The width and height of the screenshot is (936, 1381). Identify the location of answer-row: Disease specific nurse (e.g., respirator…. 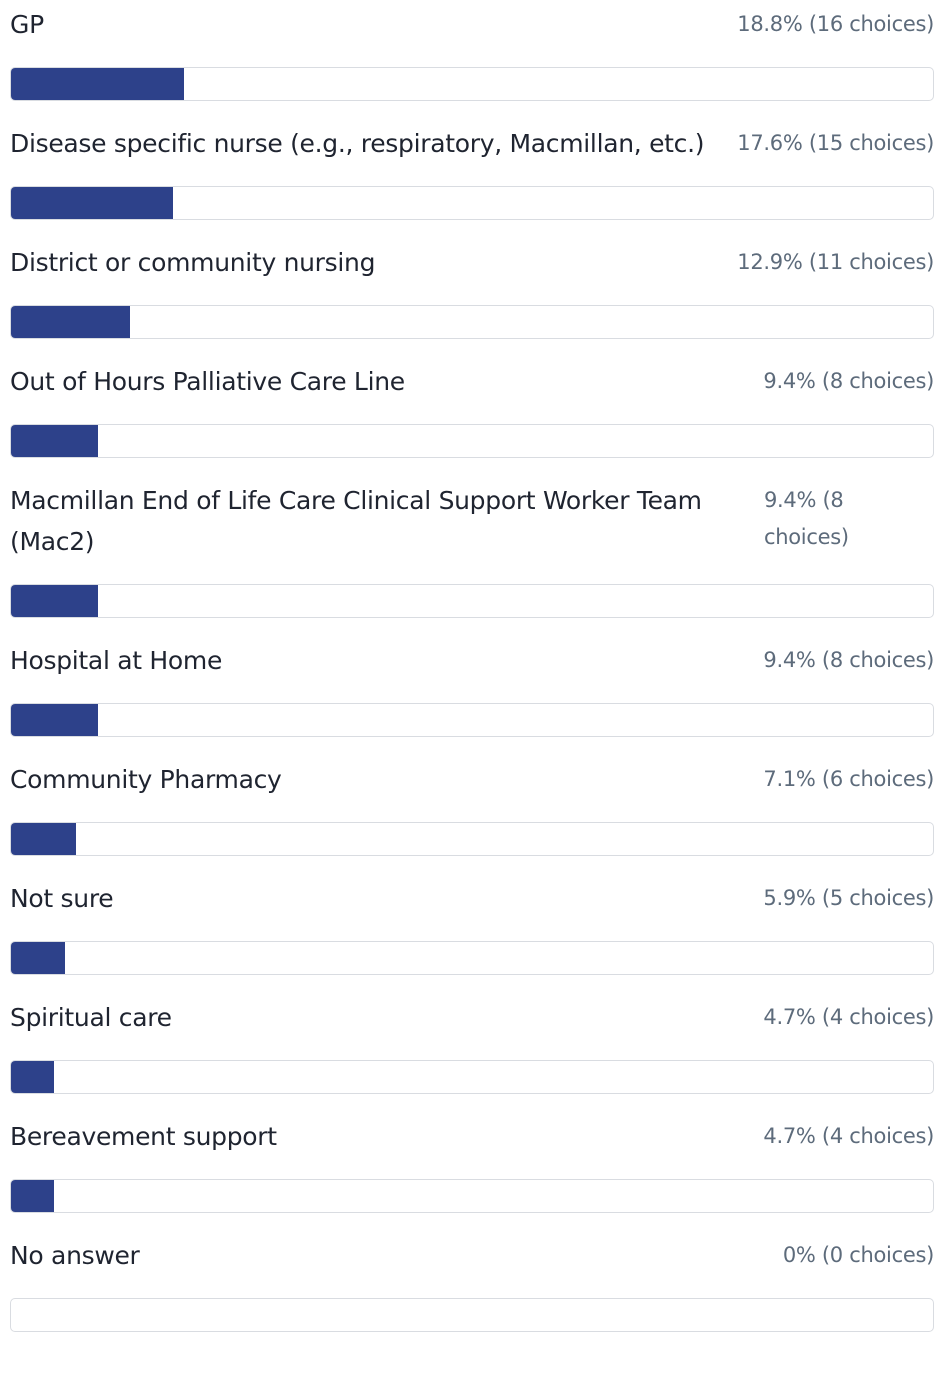
(472, 169).